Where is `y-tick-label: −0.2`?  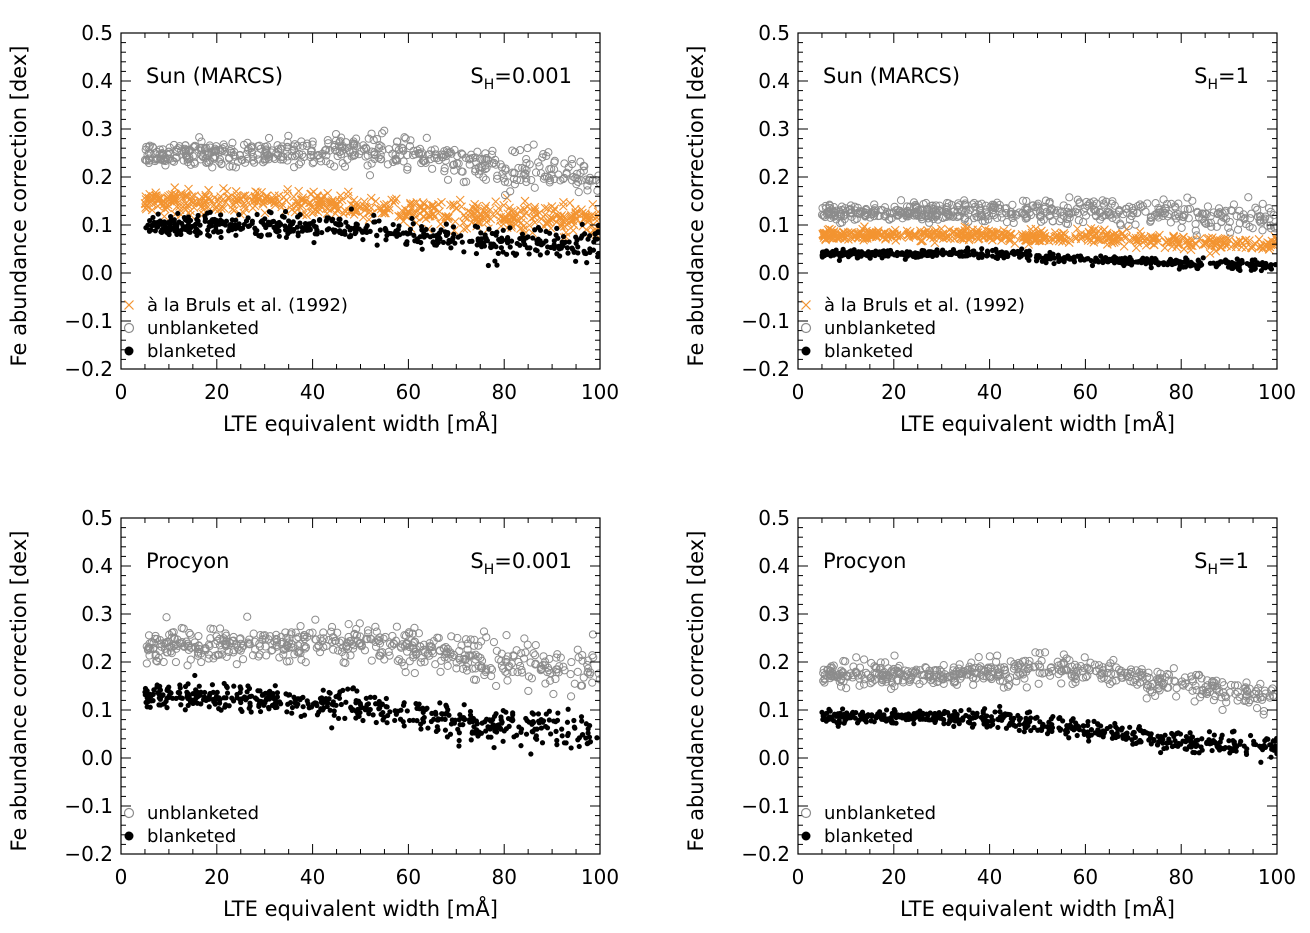
y-tick-label: −0.2 is located at coordinates (88, 854).